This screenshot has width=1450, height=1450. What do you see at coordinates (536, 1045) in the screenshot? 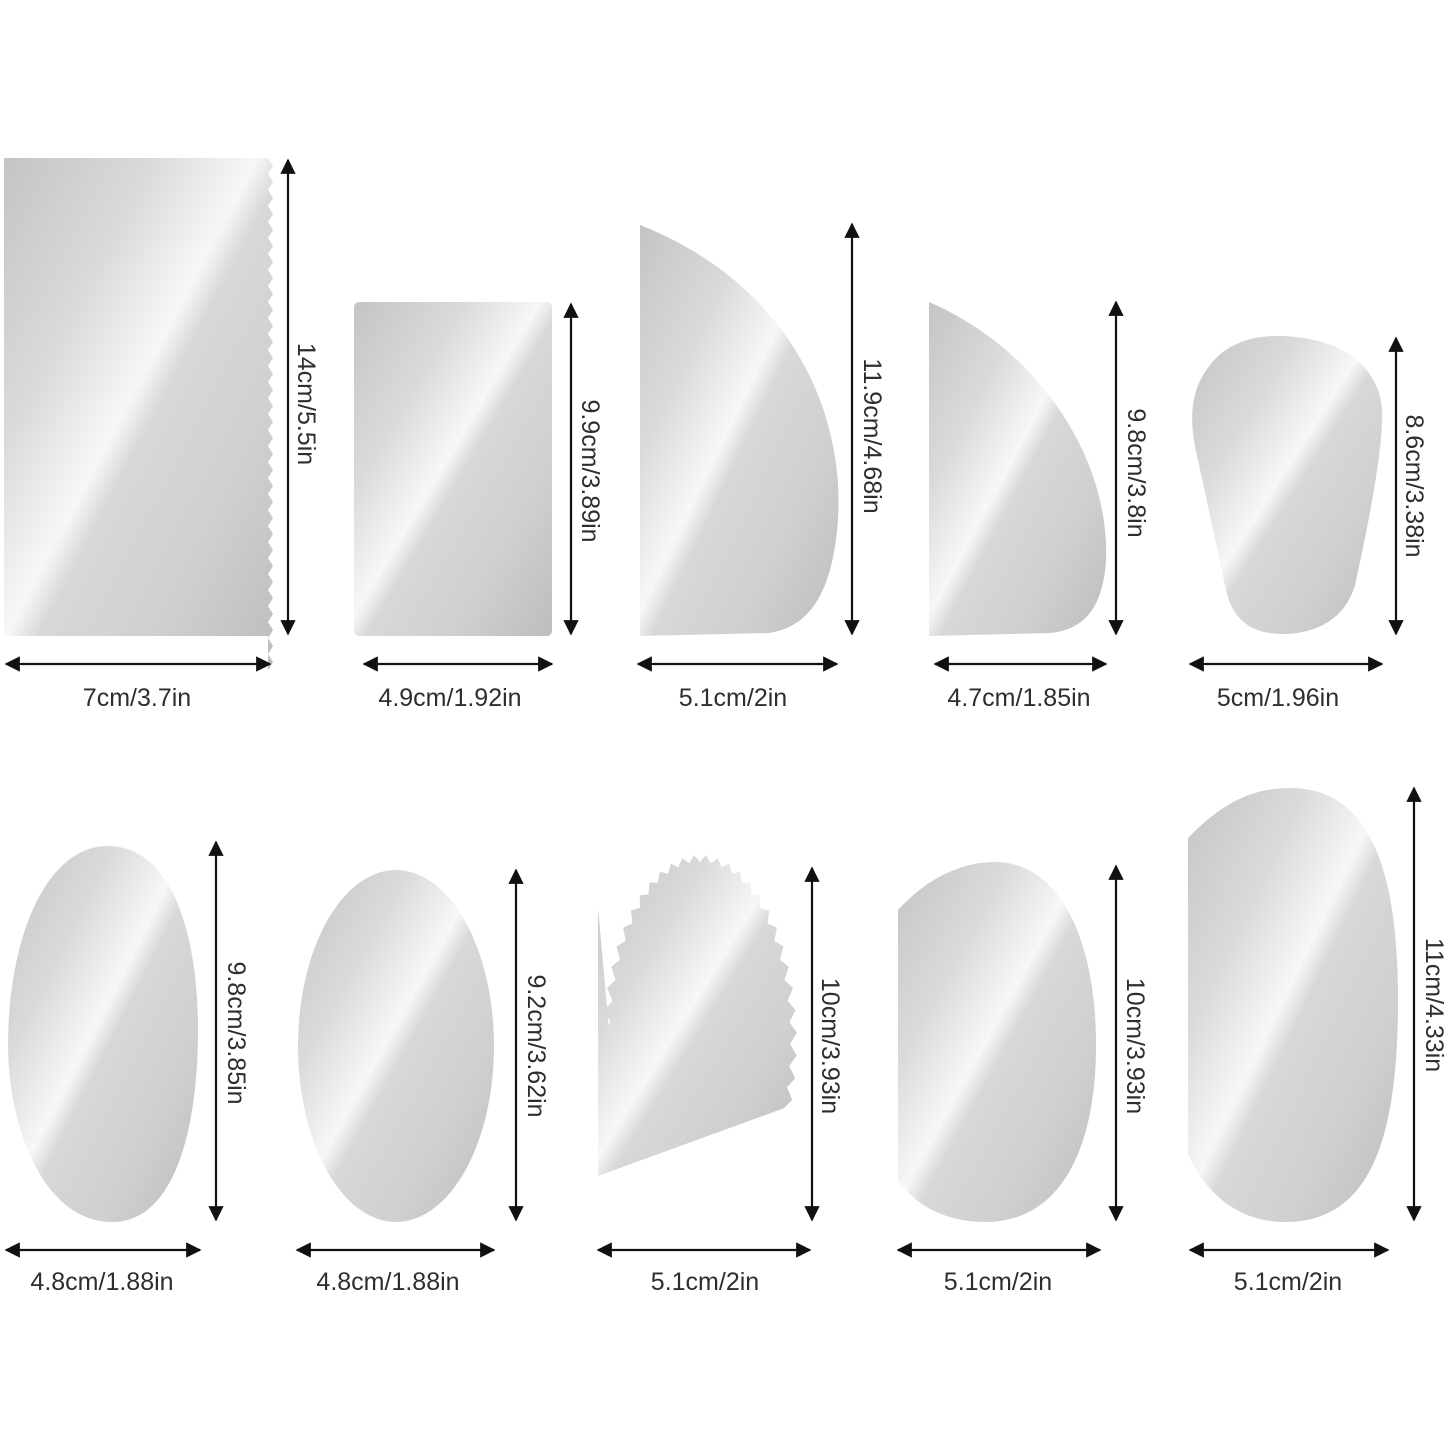
I see `height-label: 9.2cm/3.62in` at bounding box center [536, 1045].